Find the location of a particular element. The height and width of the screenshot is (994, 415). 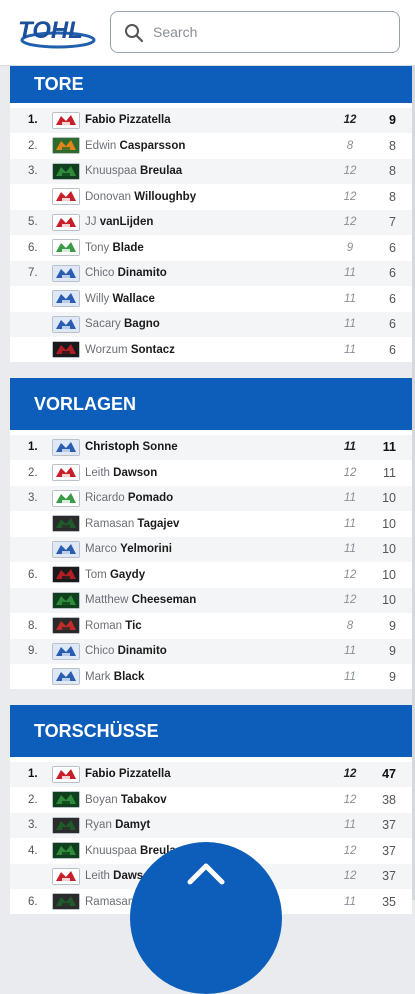

leaderboard-row: 3. Knuuspaa Breulaa 12 8 is located at coordinates (211, 171).